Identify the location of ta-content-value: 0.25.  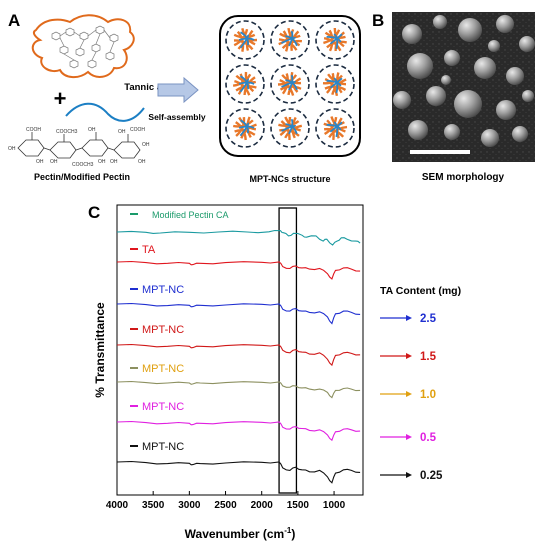
(431, 476).